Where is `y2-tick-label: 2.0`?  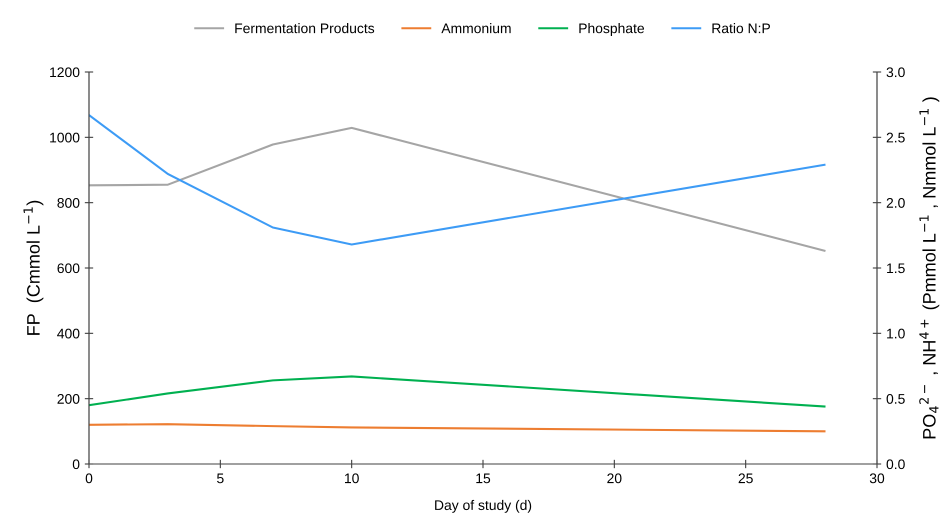
y2-tick-label: 2.0 is located at coordinates (895, 203).